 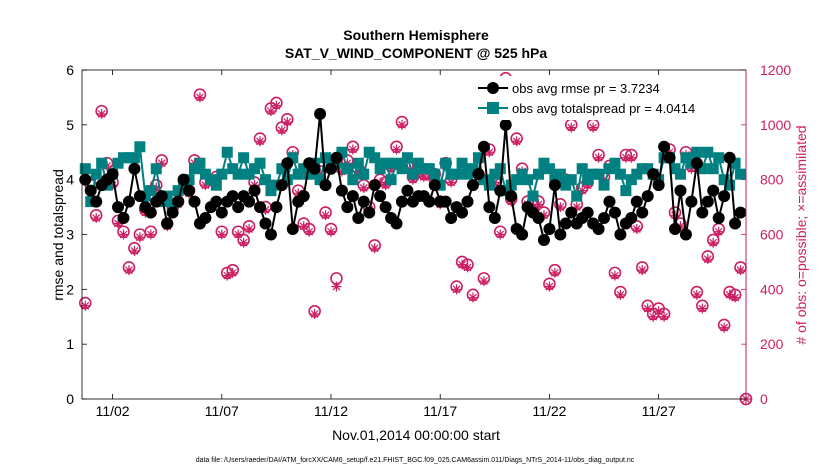 I want to click on y-axis-right-label: # of obs: o=possible; ×=assimilated, so click(x=801, y=234).